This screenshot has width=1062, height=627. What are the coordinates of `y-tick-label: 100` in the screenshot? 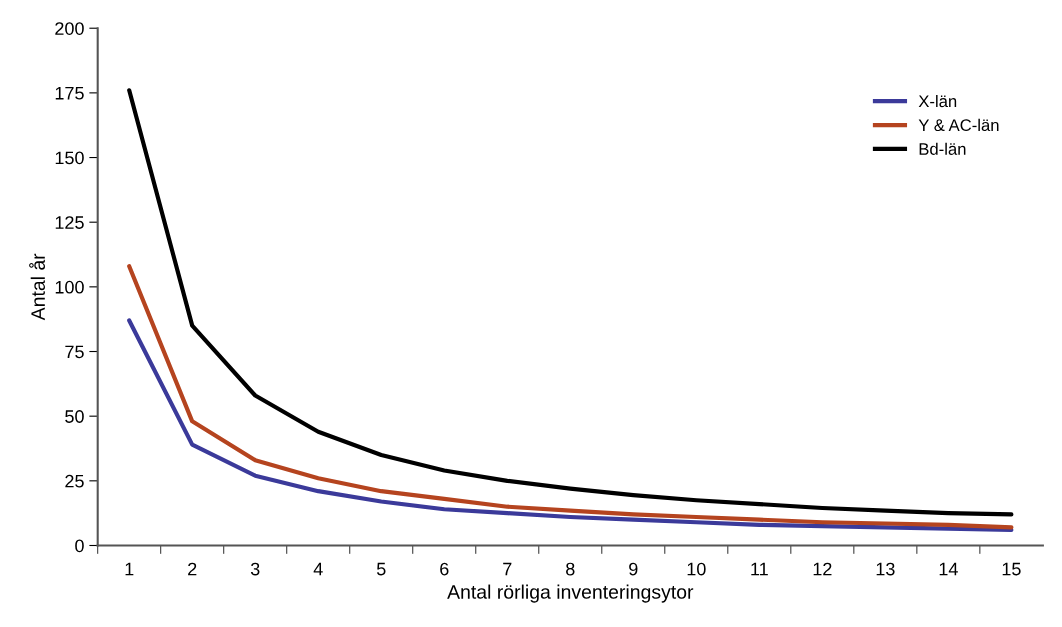 It's located at (69, 287).